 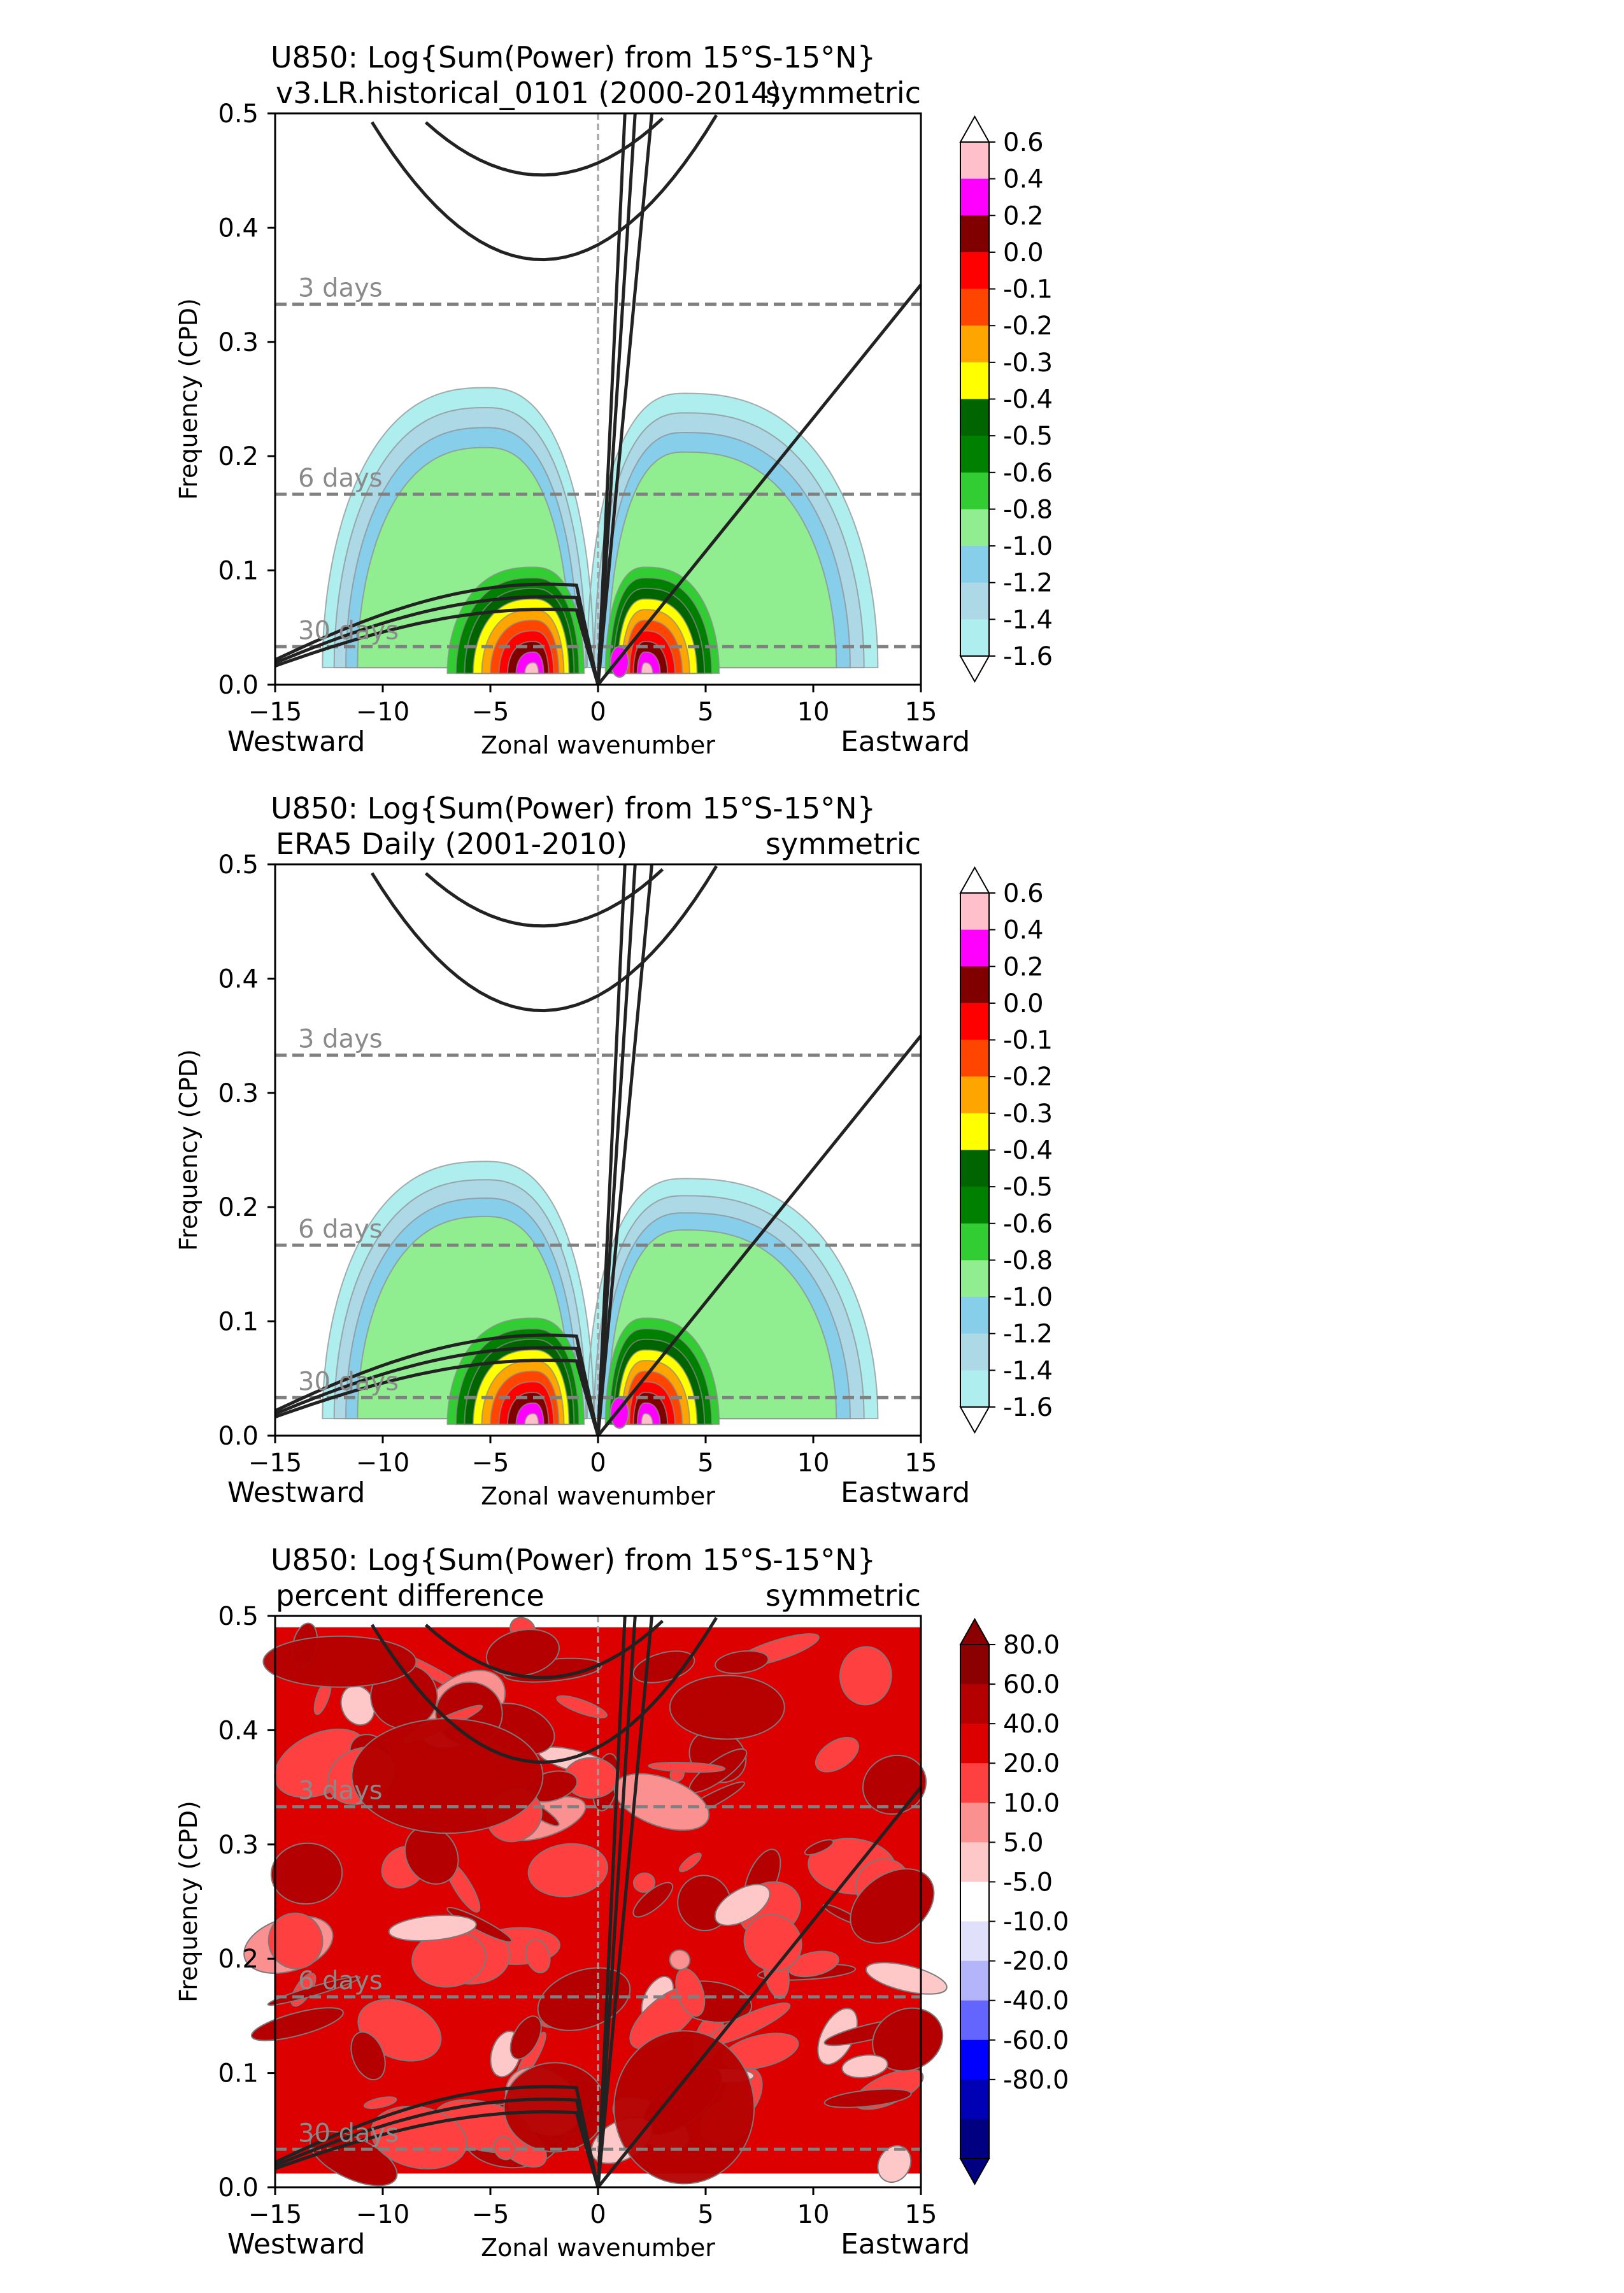 What do you see at coordinates (1036, 2080) in the screenshot?
I see `colorbar-tick-label: -80.0` at bounding box center [1036, 2080].